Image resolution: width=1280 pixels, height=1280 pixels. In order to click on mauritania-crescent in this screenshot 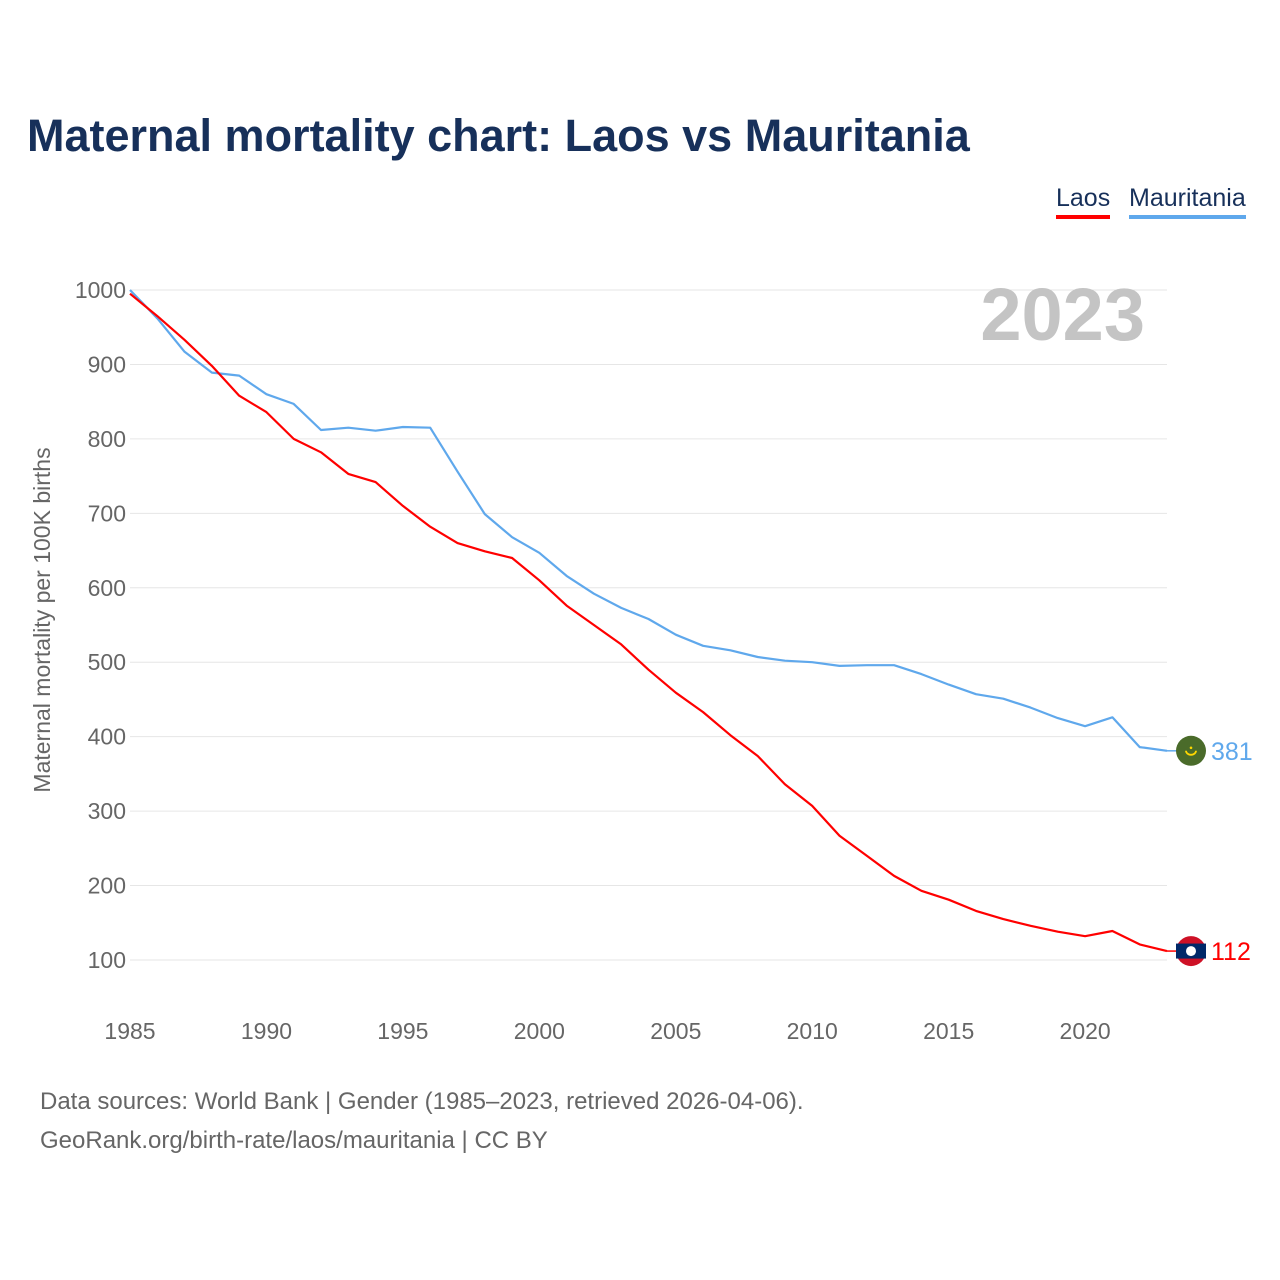, I will do `click(1191, 753)`.